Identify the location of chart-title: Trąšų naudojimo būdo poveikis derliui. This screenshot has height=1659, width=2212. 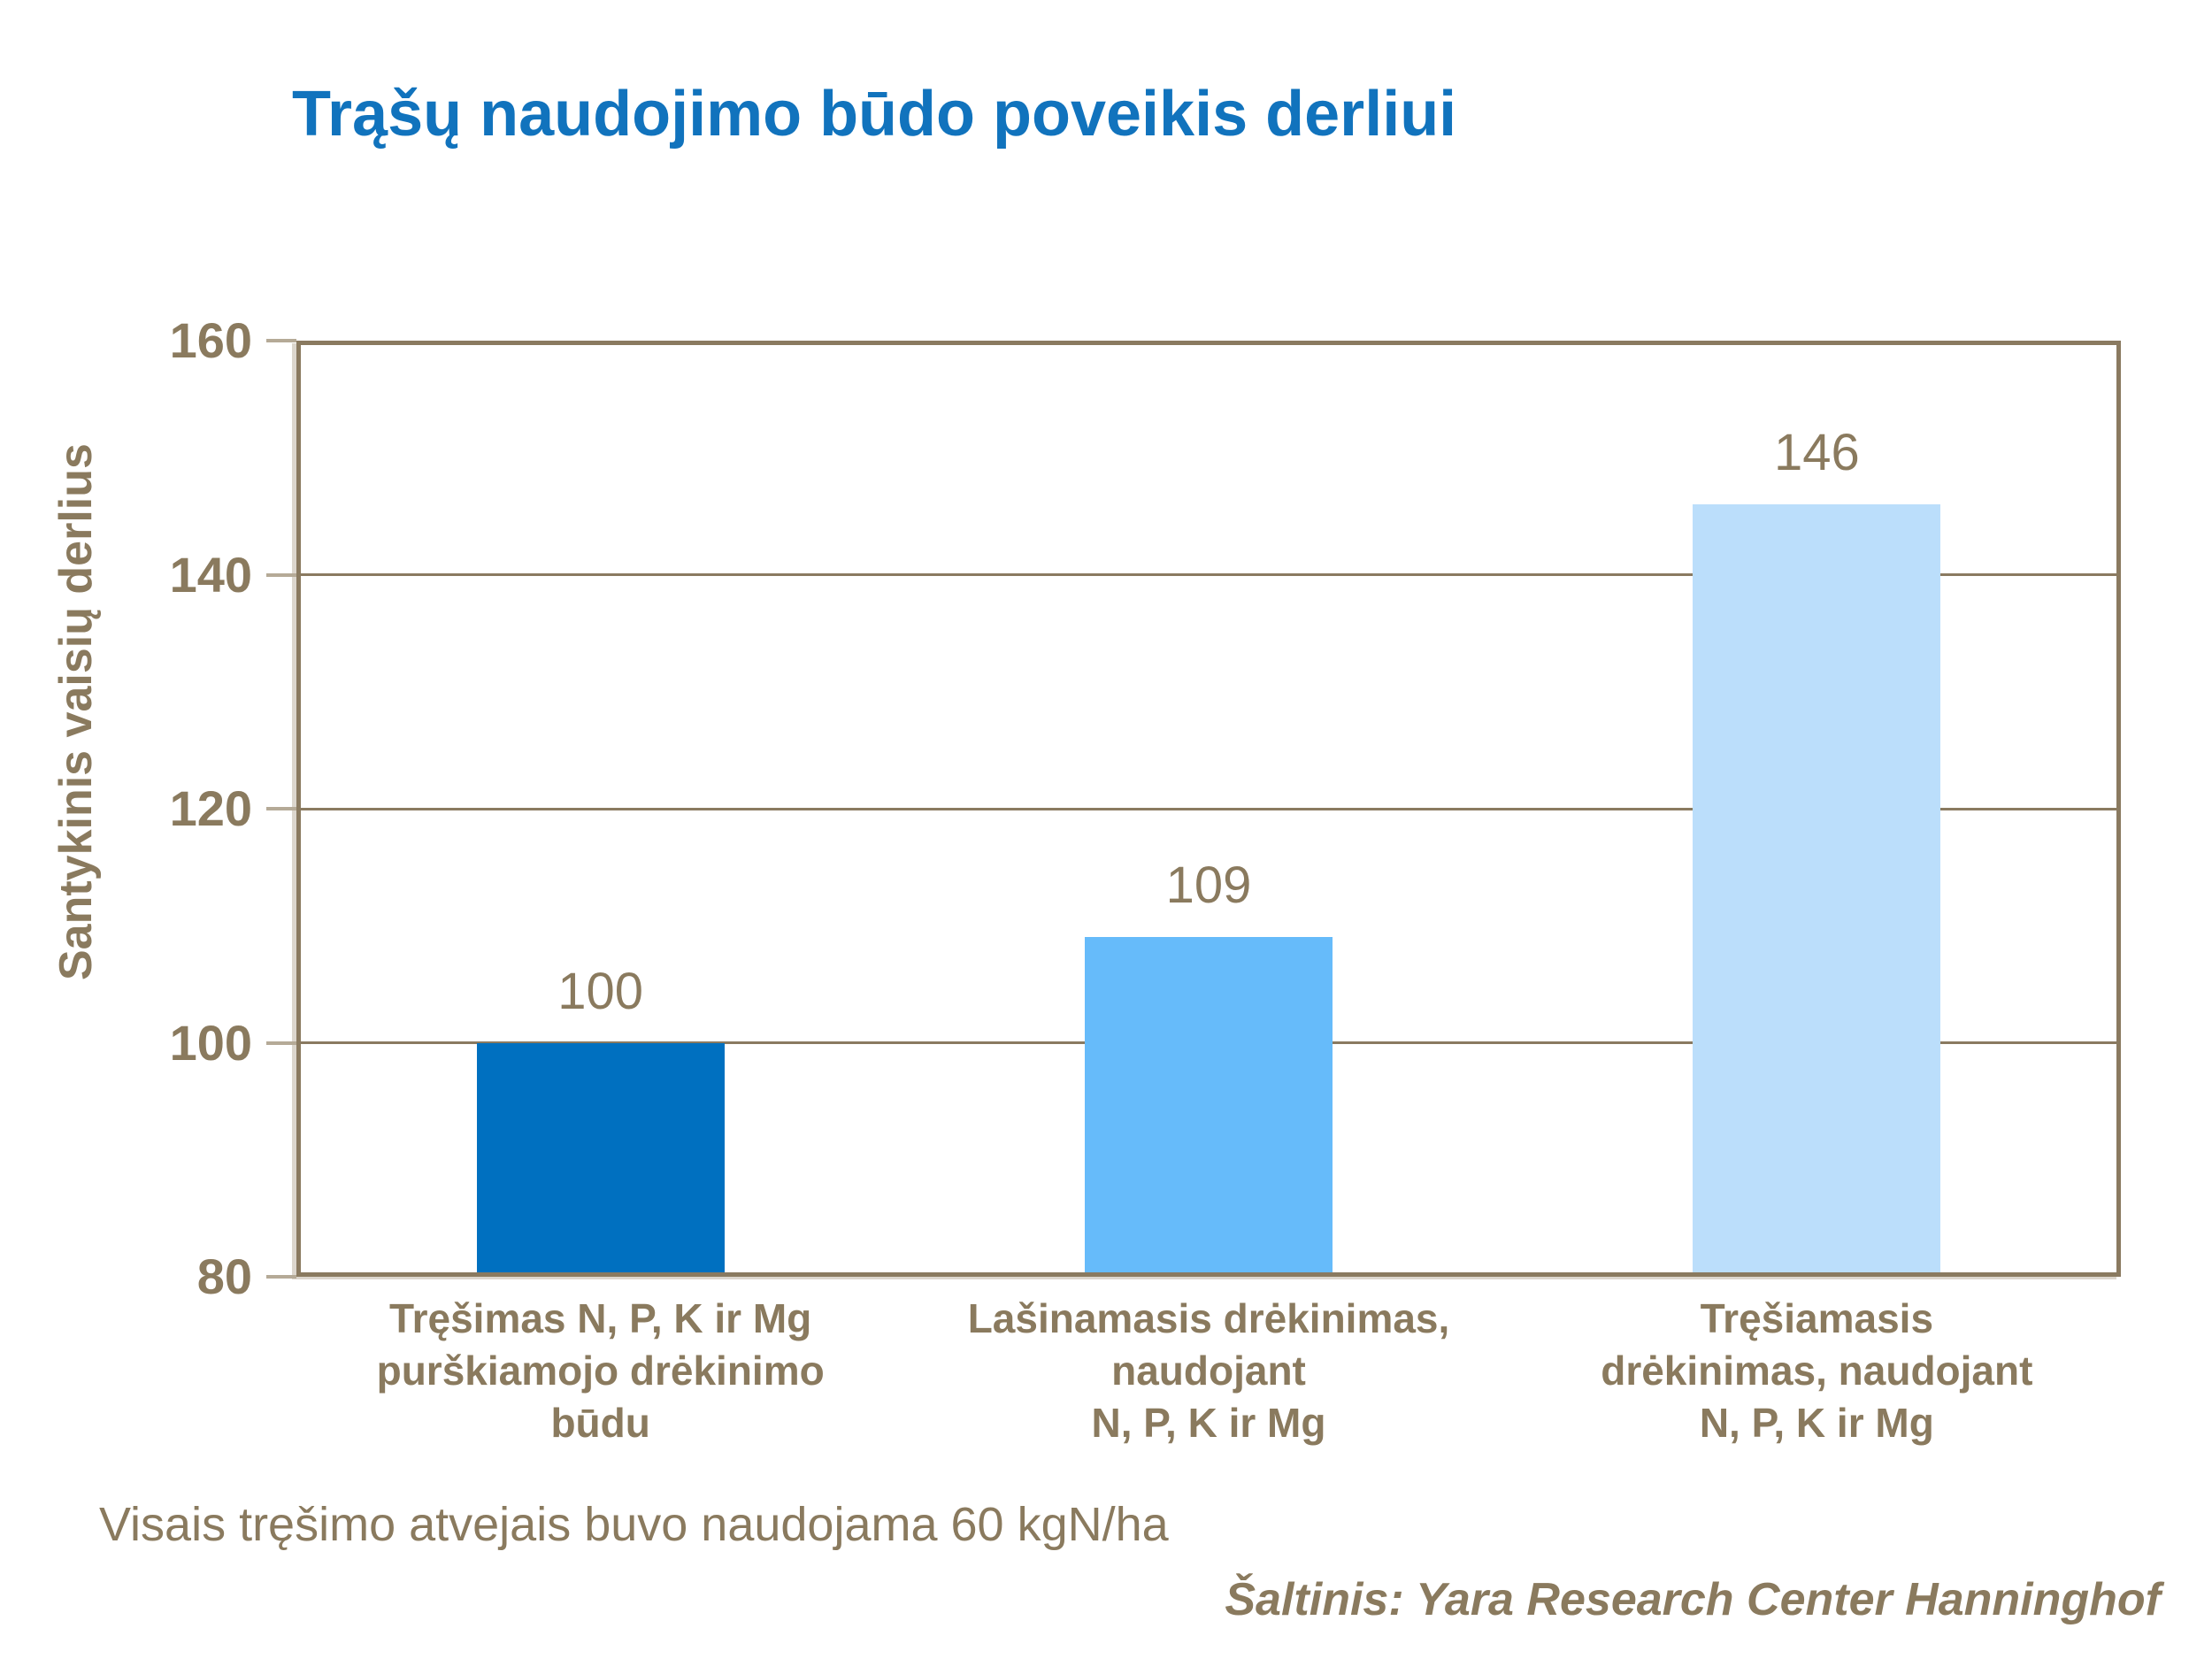
(874, 114).